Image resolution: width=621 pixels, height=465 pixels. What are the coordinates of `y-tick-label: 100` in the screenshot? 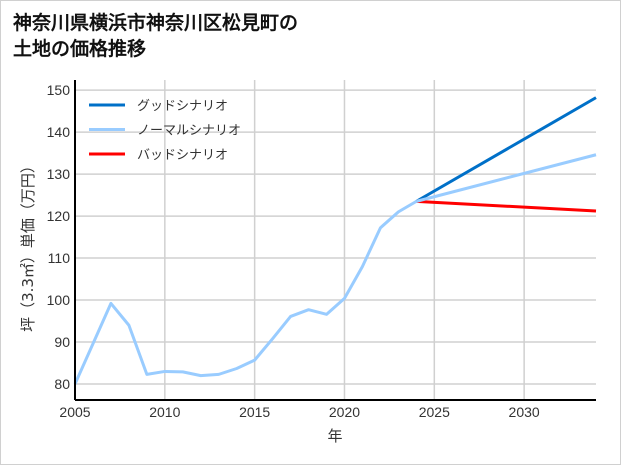 It's located at (59, 300).